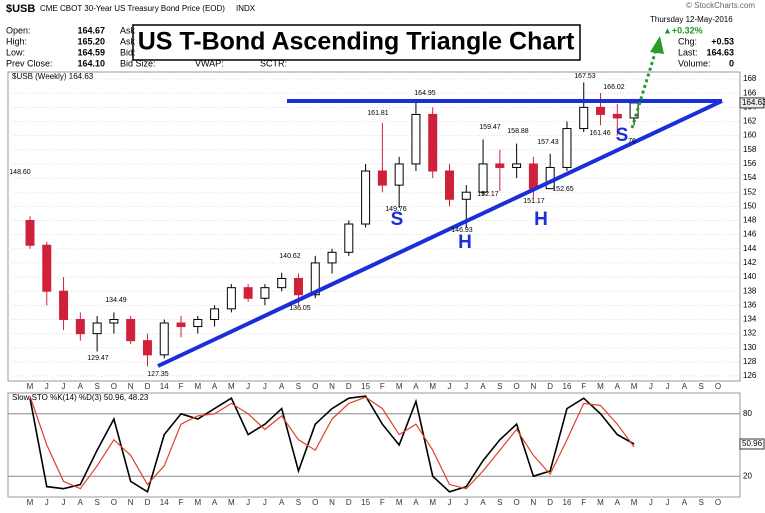 The height and width of the screenshot is (513, 765). What do you see at coordinates (750, 290) in the screenshot?
I see `y-tick-label: 138` at bounding box center [750, 290].